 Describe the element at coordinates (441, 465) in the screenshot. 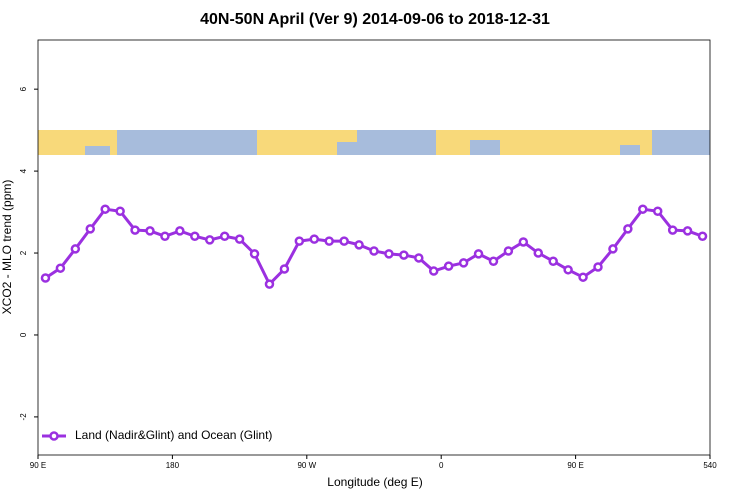

I see `x-tick-label: 0` at that location.